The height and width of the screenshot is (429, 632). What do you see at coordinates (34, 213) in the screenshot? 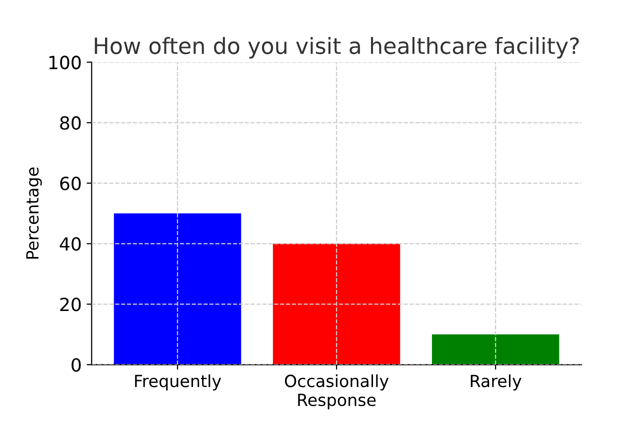
I see `y-axis-title: Percentage` at bounding box center [34, 213].